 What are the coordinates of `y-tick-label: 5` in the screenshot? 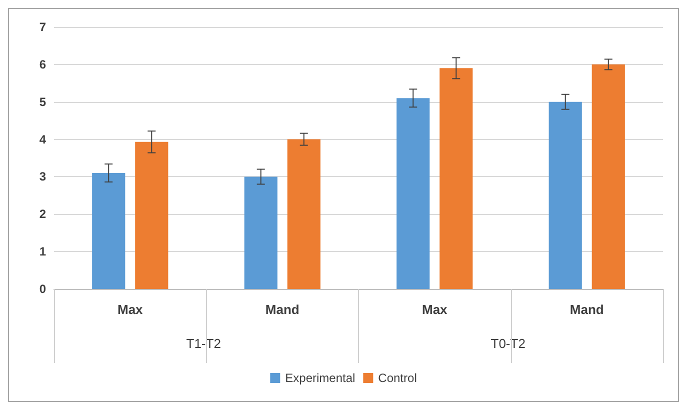 It's located at (42, 101).